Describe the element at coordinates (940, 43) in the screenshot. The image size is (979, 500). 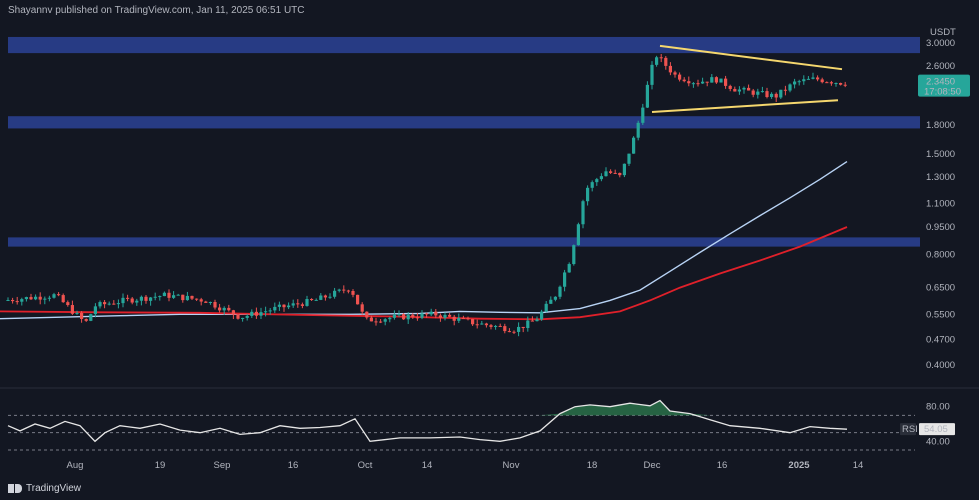
I see `price-tick-label: 3.0000` at that location.